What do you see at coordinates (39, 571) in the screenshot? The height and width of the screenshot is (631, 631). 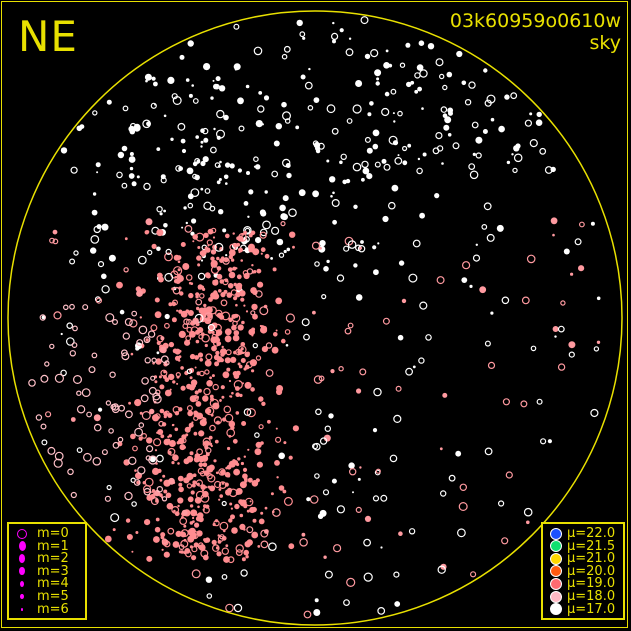 I see `magnitude-legend-item: m=3` at bounding box center [39, 571].